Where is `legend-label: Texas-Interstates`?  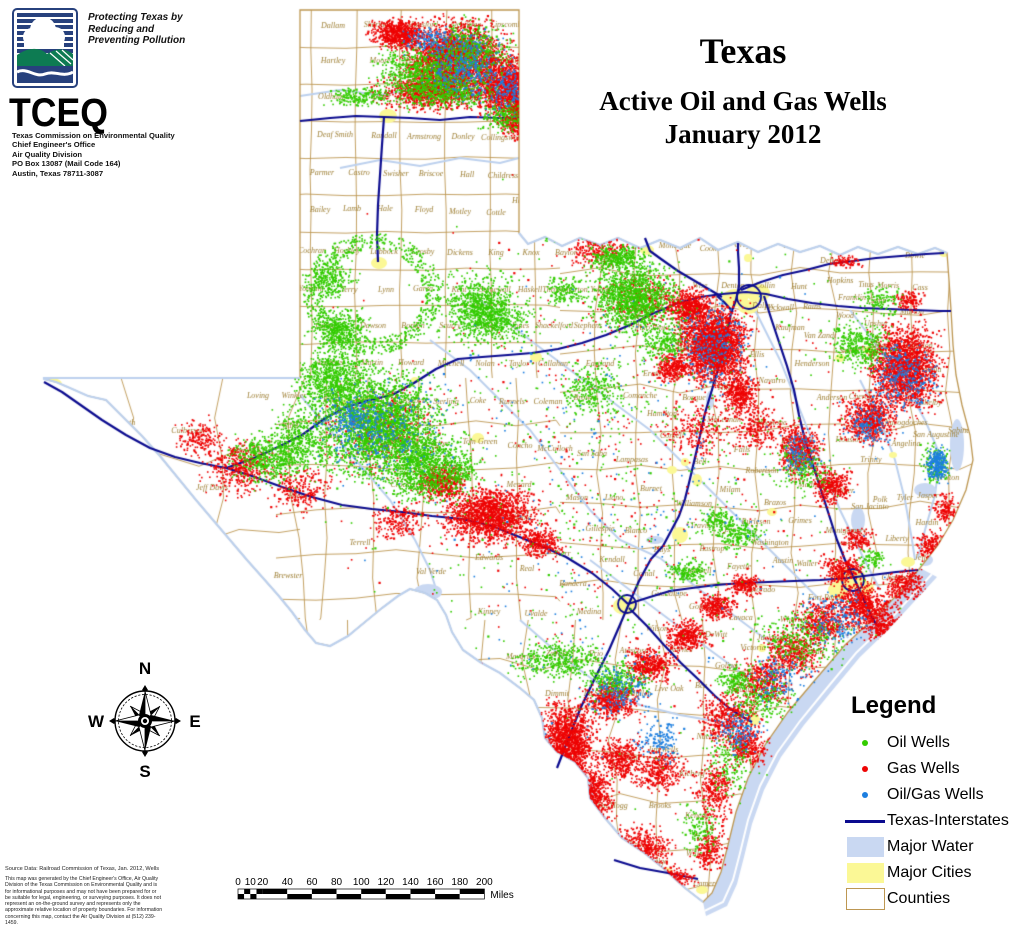 legend-label: Texas-Interstates is located at coordinates (948, 820).